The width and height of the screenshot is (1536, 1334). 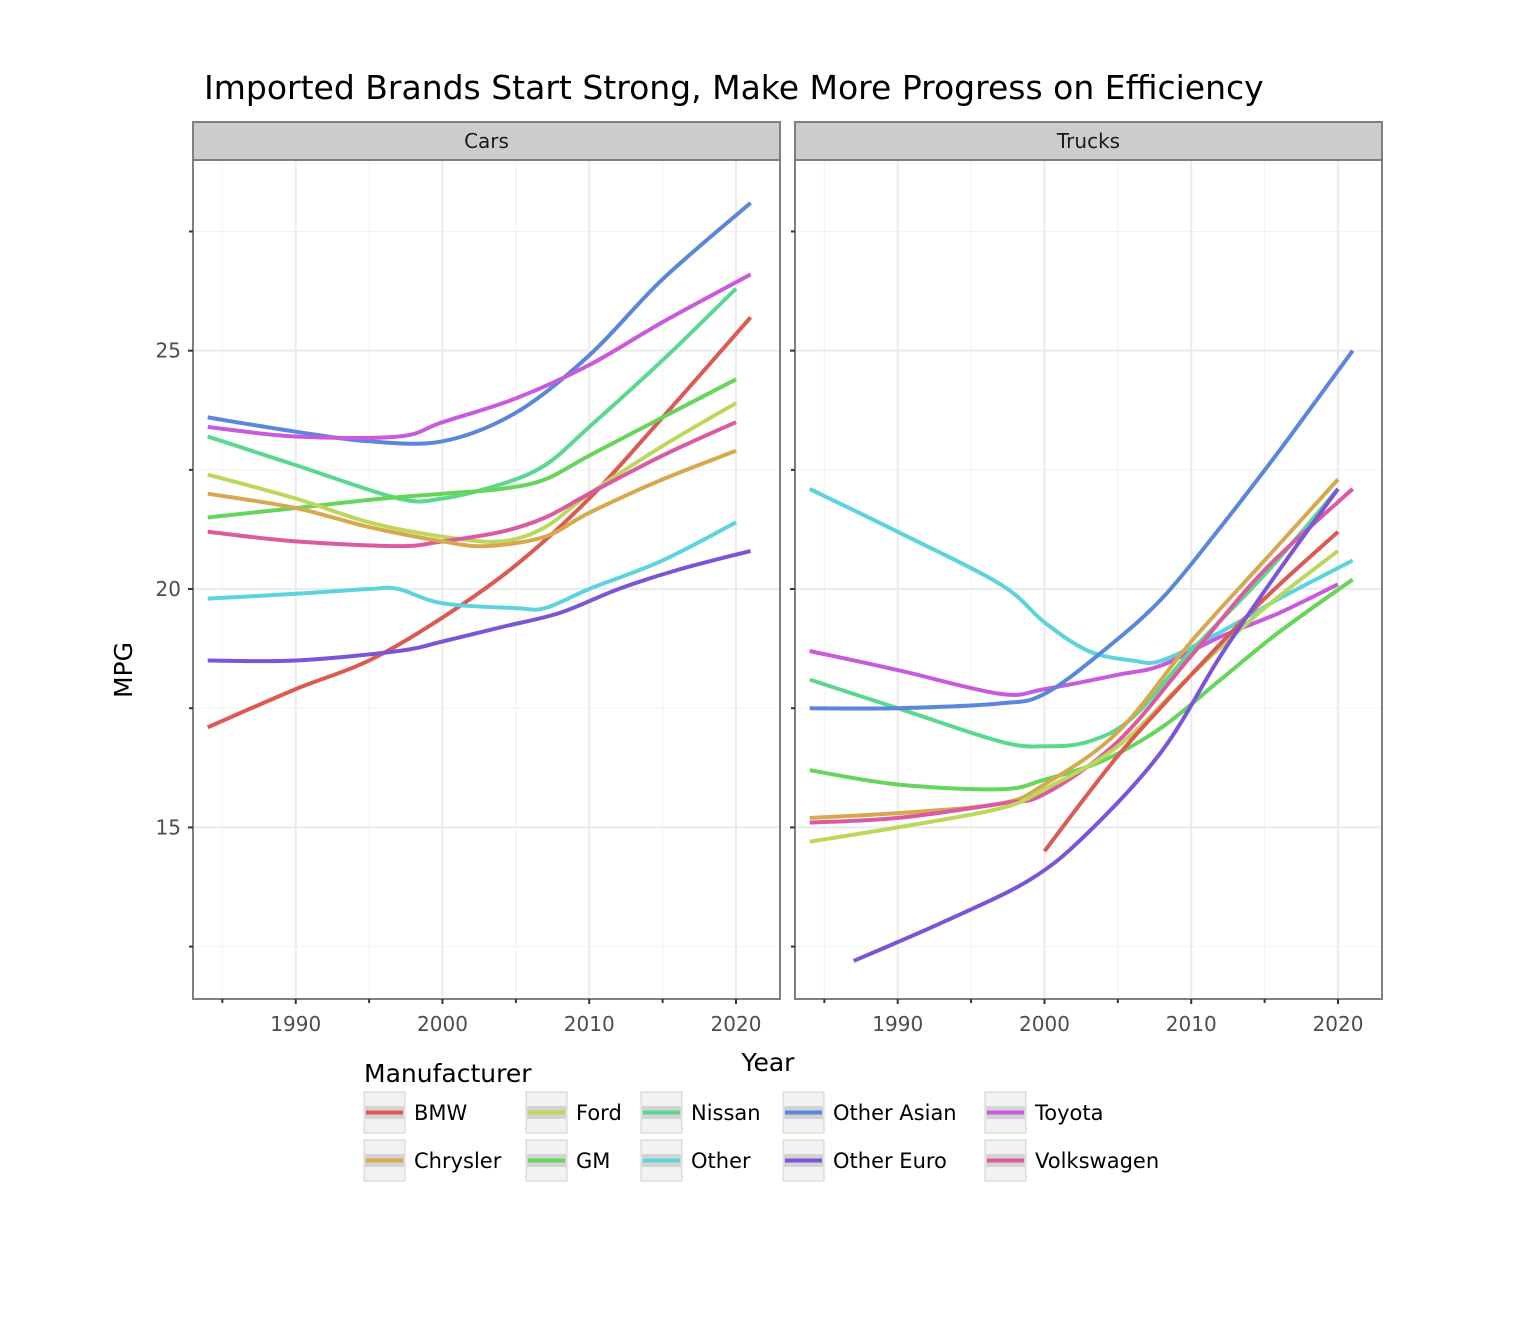 What do you see at coordinates (123, 670) in the screenshot?
I see `y-axis-title: MPG` at bounding box center [123, 670].